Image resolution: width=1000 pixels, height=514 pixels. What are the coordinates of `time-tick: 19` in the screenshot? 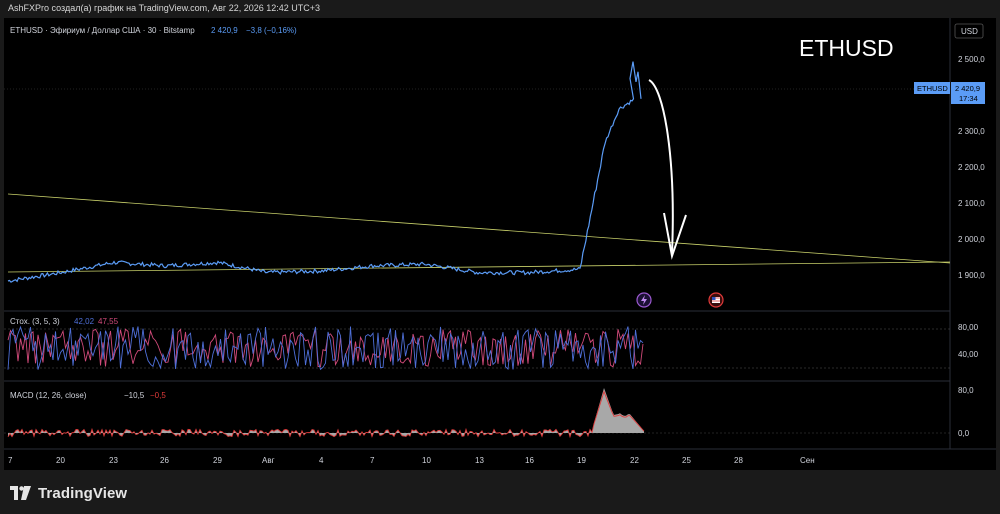 It's located at (581, 460).